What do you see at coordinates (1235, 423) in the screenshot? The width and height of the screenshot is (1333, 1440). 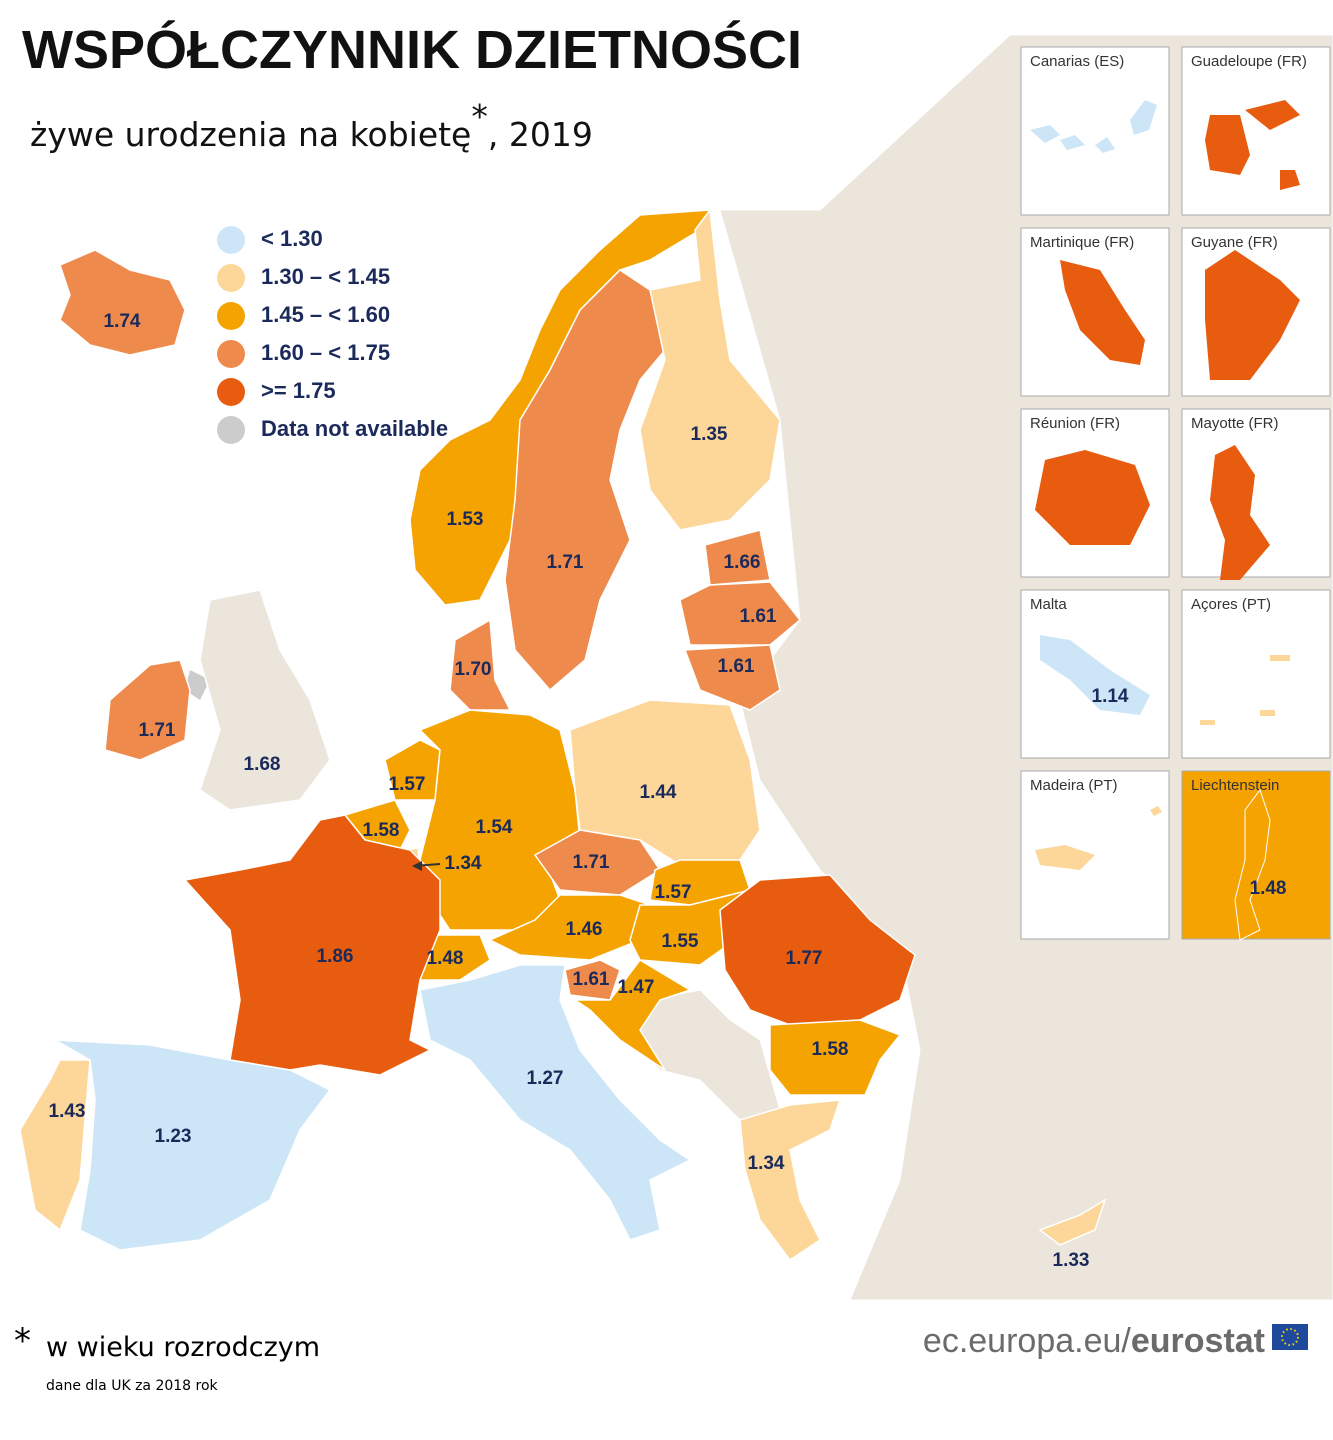 I see `inset-name: Mayotte (FR)` at bounding box center [1235, 423].